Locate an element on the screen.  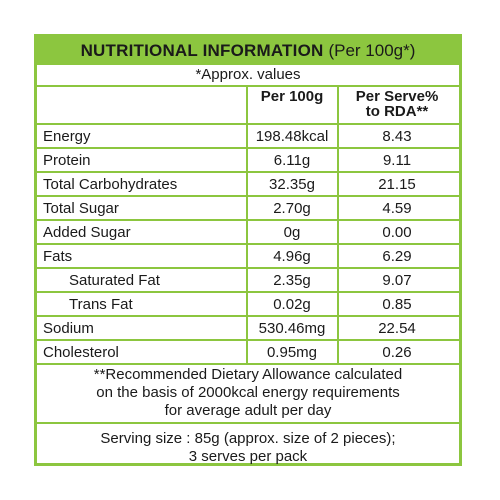
row-value-added-sugar: 0g is located at coordinates (292, 232).